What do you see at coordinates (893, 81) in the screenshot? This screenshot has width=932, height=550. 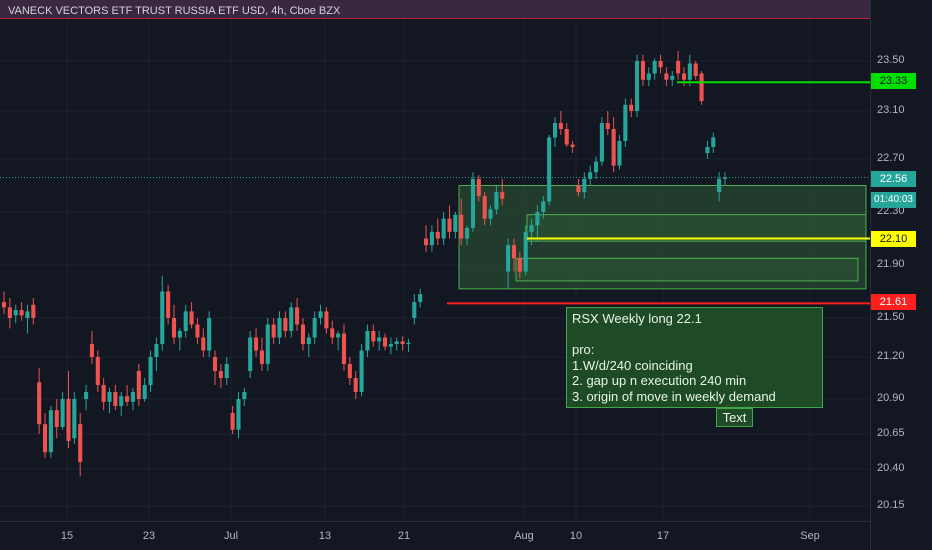 I see `green-level-badge: 23.33` at bounding box center [893, 81].